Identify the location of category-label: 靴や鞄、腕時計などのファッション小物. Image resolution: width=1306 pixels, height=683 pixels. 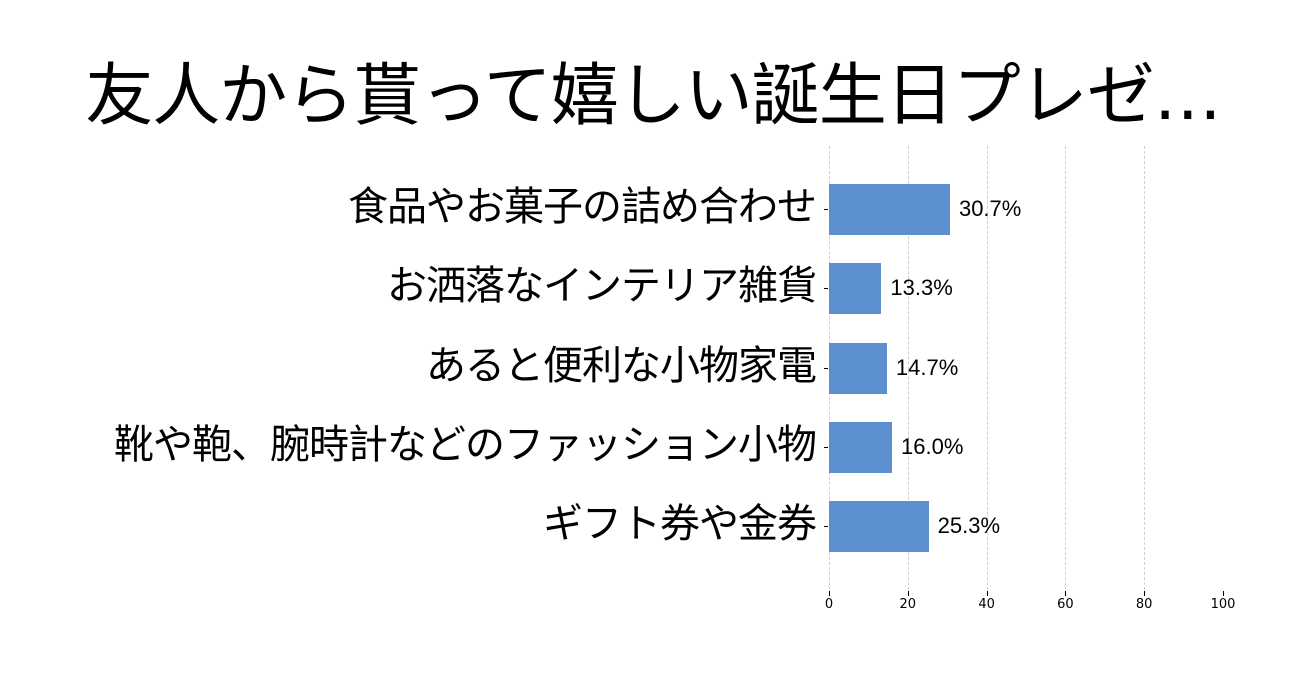
(465, 445).